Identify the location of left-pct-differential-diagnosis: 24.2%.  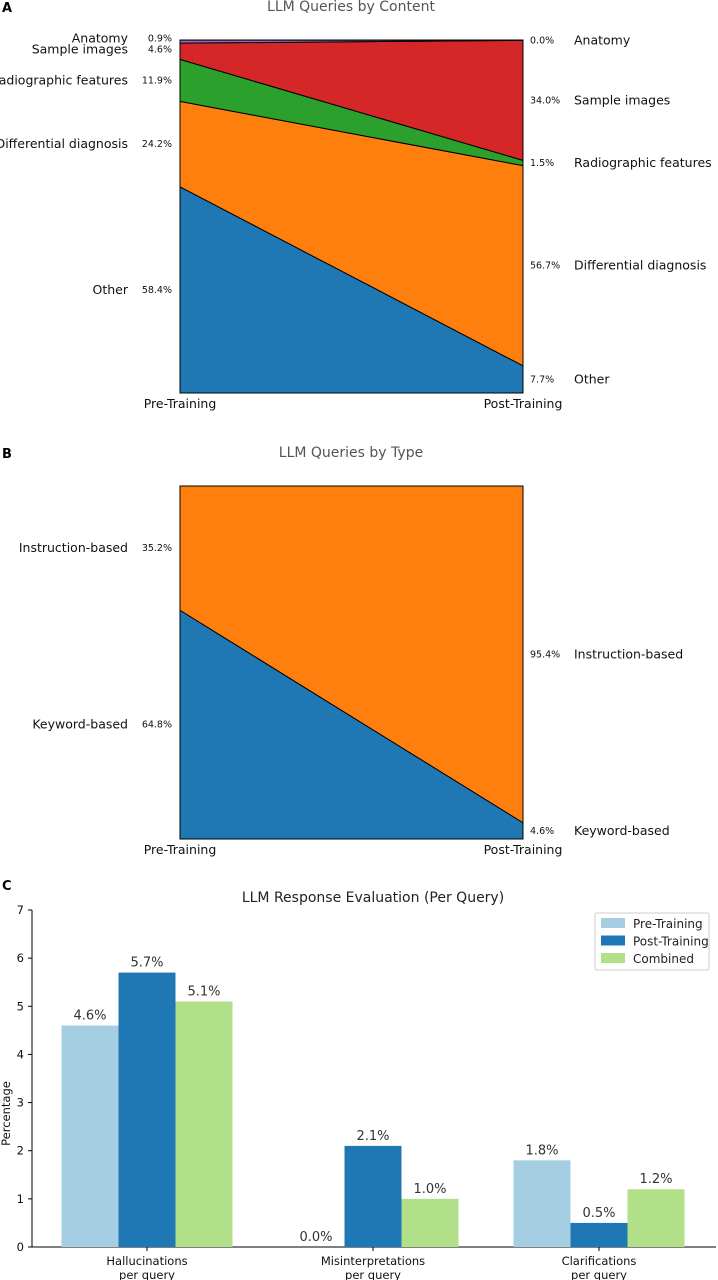
(157, 144).